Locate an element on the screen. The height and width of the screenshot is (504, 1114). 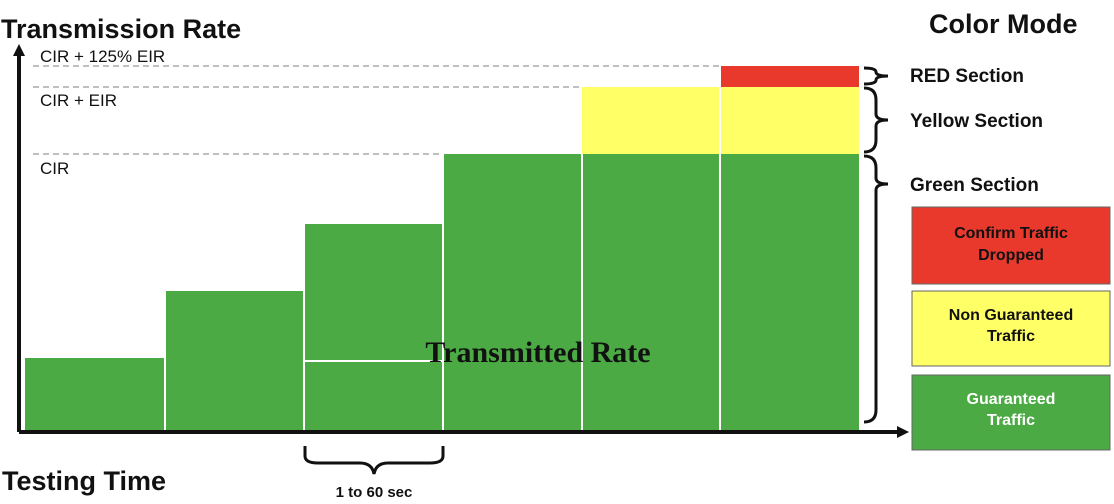
legend-yellow-box: Non Guaranteed Traffic is located at coordinates (1011, 328).